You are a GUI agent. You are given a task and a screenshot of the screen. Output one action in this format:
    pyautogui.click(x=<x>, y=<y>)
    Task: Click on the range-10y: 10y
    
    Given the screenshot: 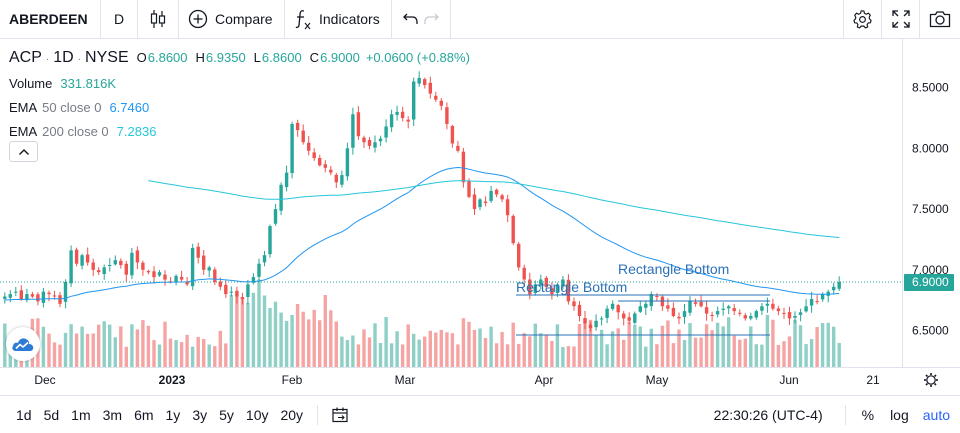 What is the action you would take?
    pyautogui.click(x=257, y=414)
    